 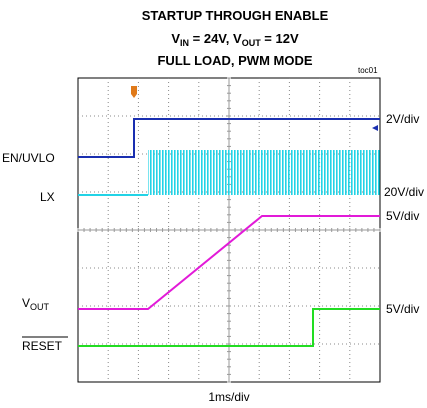 What do you see at coordinates (375, 128) in the screenshot?
I see `level-marker` at bounding box center [375, 128].